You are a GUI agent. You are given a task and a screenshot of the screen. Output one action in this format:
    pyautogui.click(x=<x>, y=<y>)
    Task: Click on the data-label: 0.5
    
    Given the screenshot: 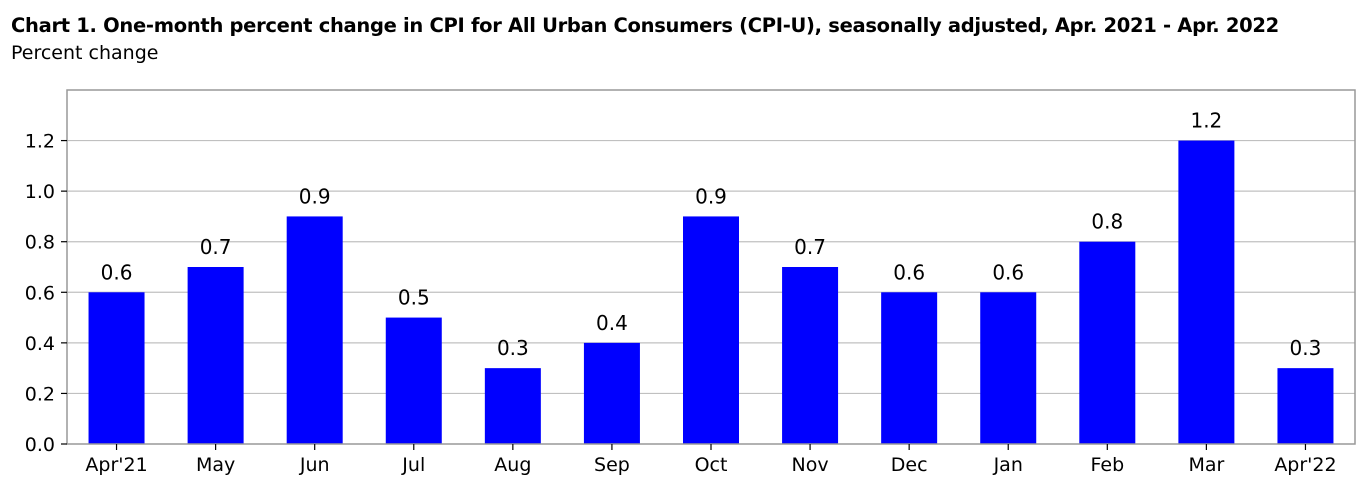 What is the action you would take?
    pyautogui.click(x=414, y=298)
    